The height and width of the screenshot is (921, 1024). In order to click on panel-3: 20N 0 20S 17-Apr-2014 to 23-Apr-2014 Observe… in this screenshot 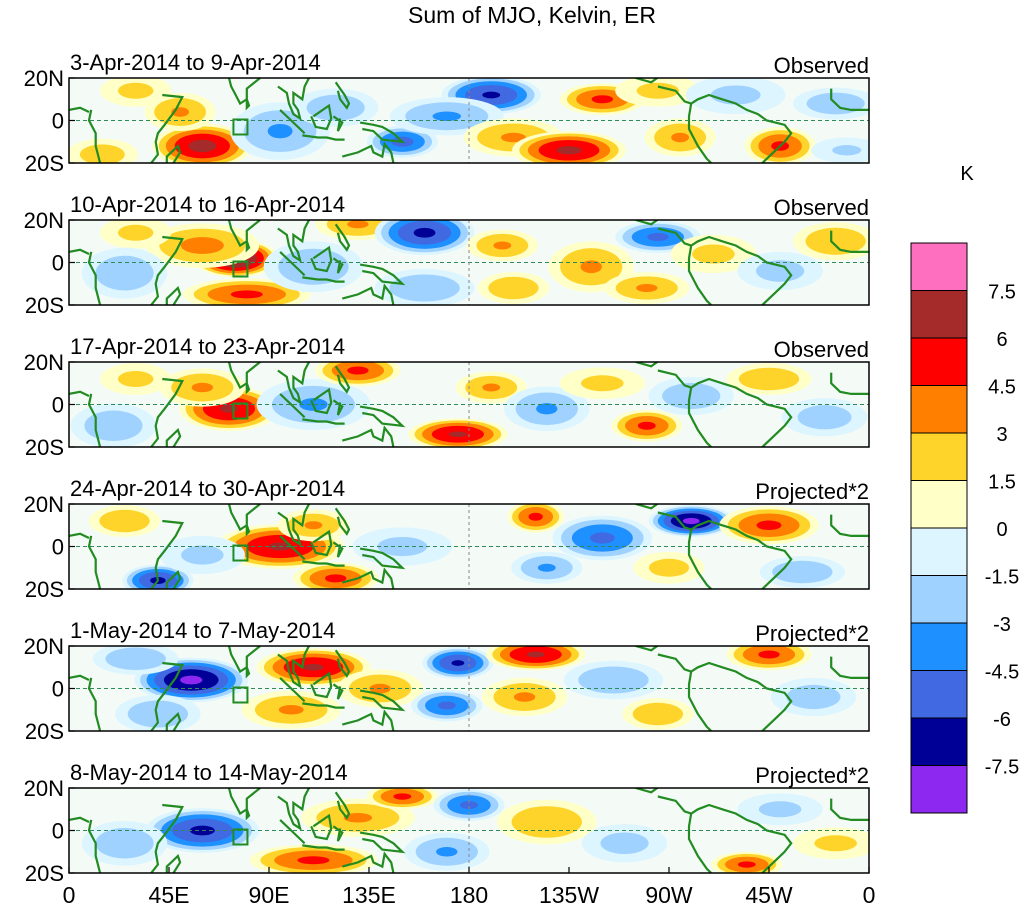, I will do `click(447, 397)`.